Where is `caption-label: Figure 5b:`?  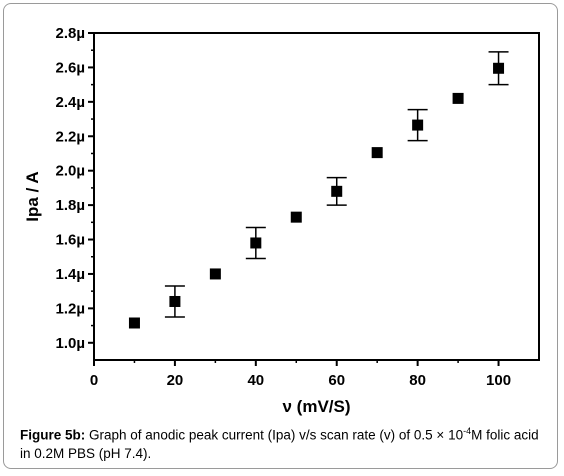
caption-label: Figure 5b: is located at coordinates (53, 435).